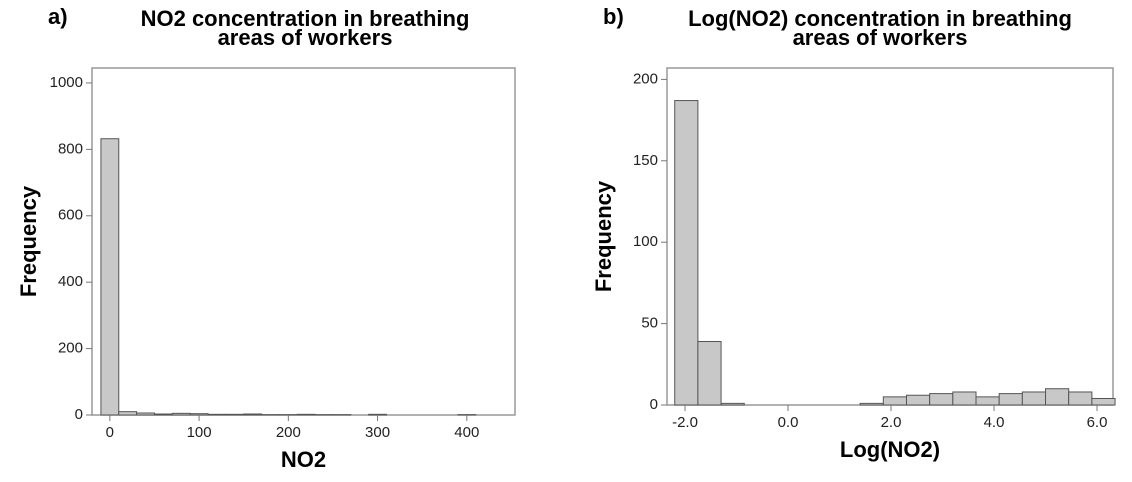 This screenshot has width=1132, height=482. Describe the element at coordinates (645, 160) in the screenshot. I see `y-tick-label: 150` at that location.